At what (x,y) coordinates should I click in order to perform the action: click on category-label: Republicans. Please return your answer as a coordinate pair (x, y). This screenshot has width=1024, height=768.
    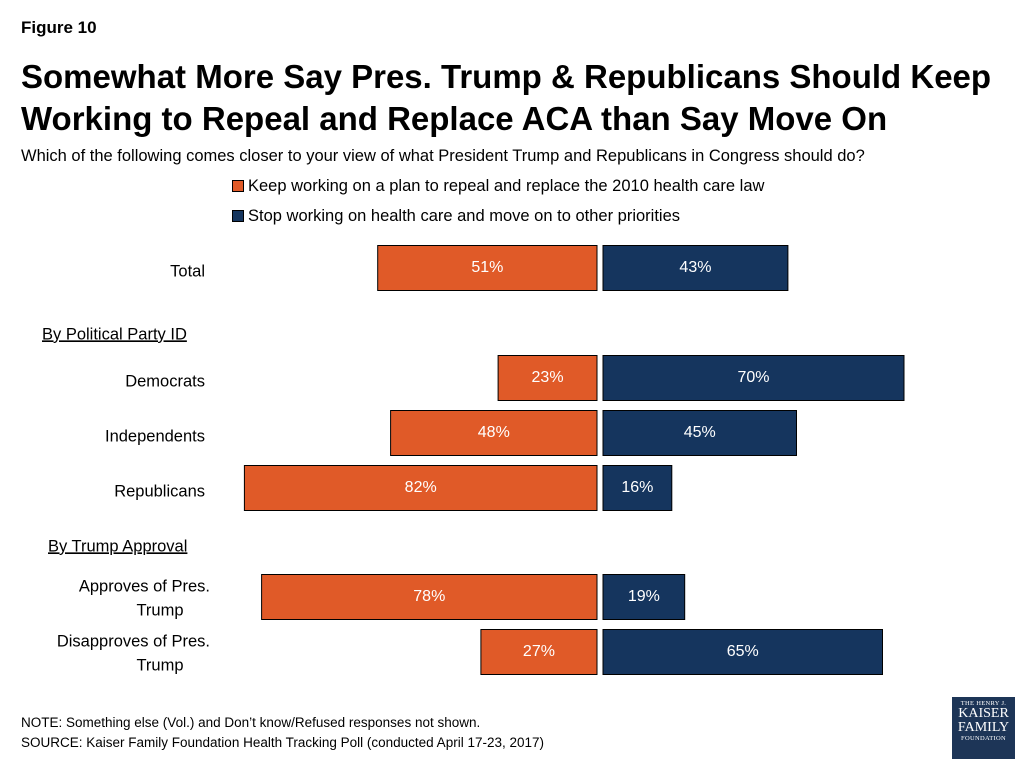
    Looking at the image, I should click on (159, 491).